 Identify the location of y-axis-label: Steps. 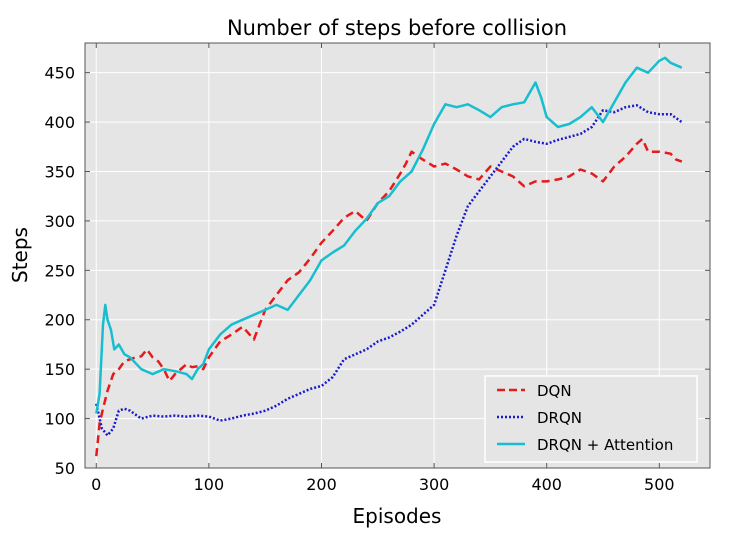
(20, 255).